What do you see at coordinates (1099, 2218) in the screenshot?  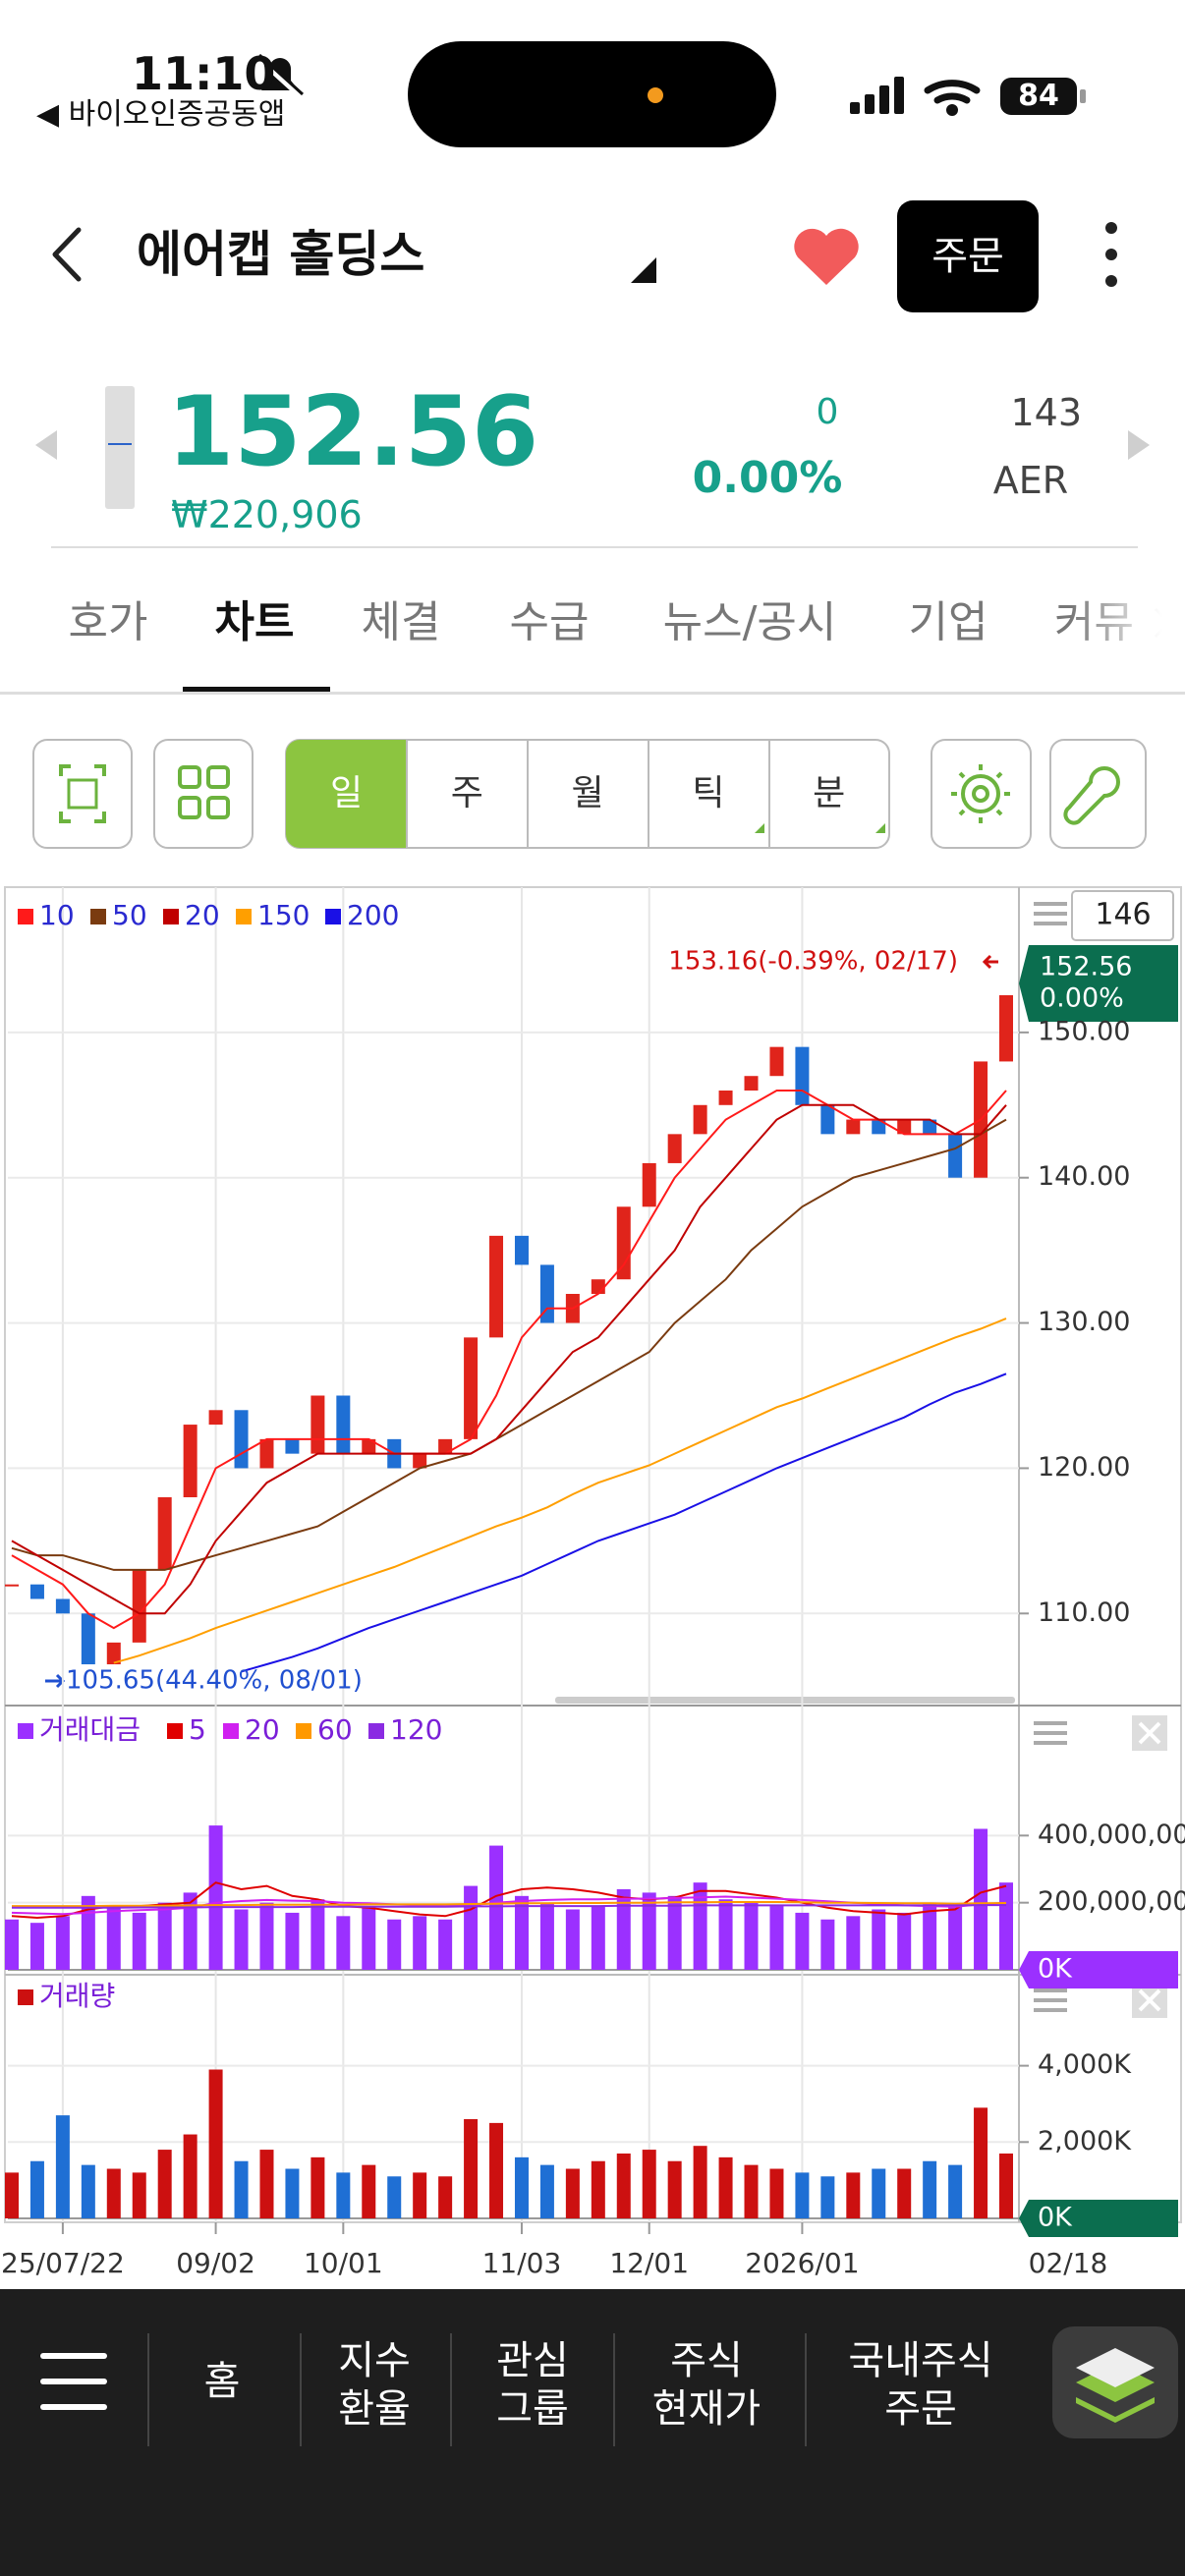 I see `zero-label-box` at bounding box center [1099, 2218].